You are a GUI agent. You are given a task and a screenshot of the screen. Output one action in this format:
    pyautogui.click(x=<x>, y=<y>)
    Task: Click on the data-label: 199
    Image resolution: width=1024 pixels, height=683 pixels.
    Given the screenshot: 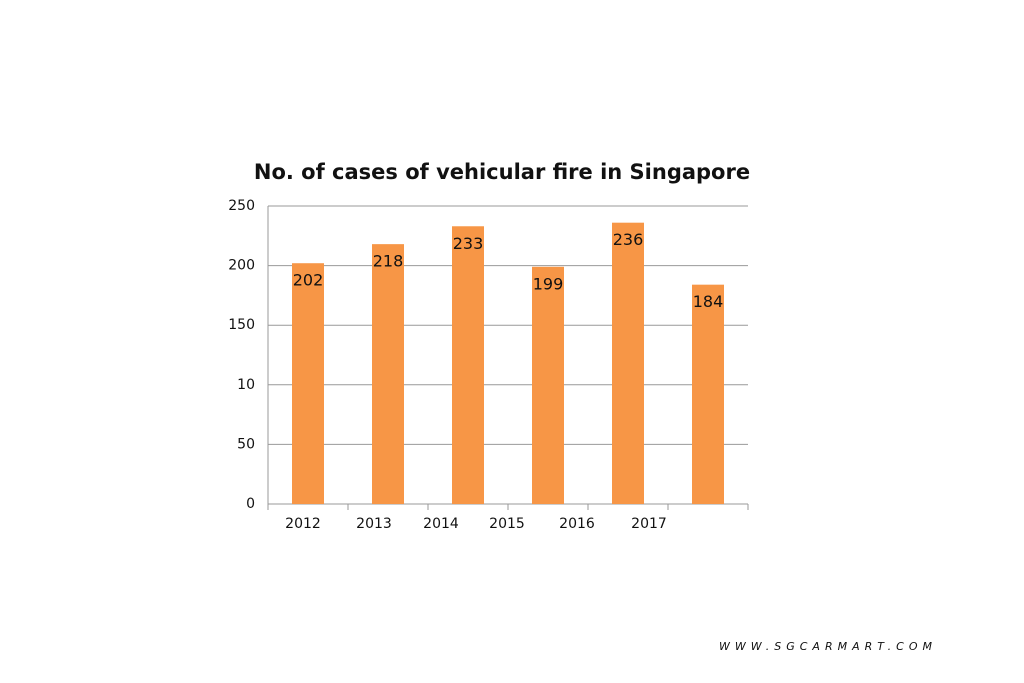 What is the action you would take?
    pyautogui.click(x=548, y=283)
    